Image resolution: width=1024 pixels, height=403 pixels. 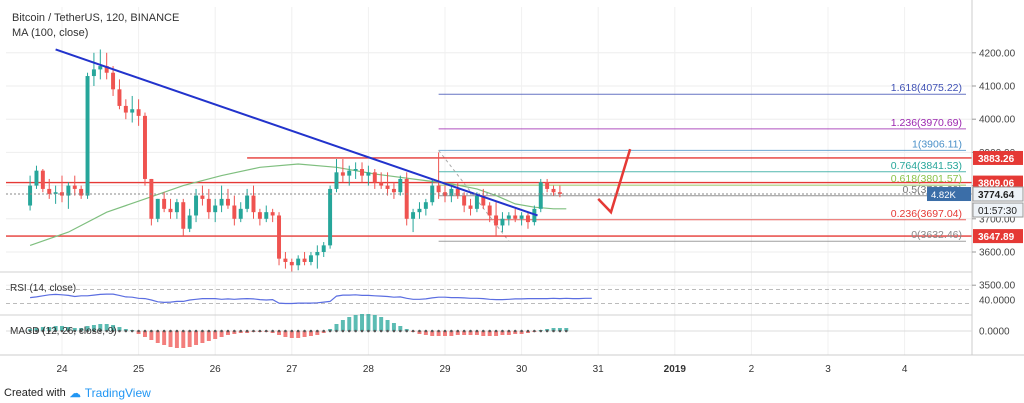 I want to click on fib-label: 0.764(3841.53), so click(x=926, y=166).